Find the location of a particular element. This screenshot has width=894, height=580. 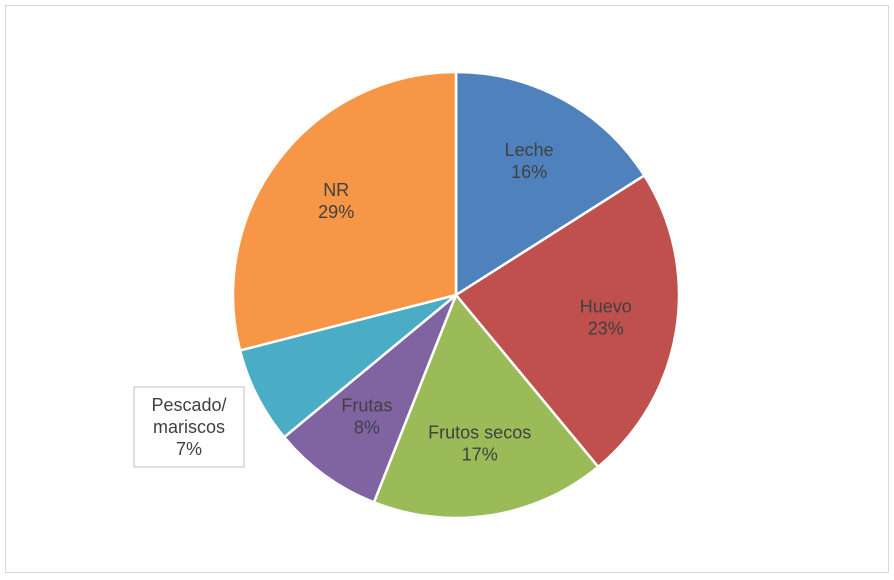

data-label-value: 23% is located at coordinates (606, 328).